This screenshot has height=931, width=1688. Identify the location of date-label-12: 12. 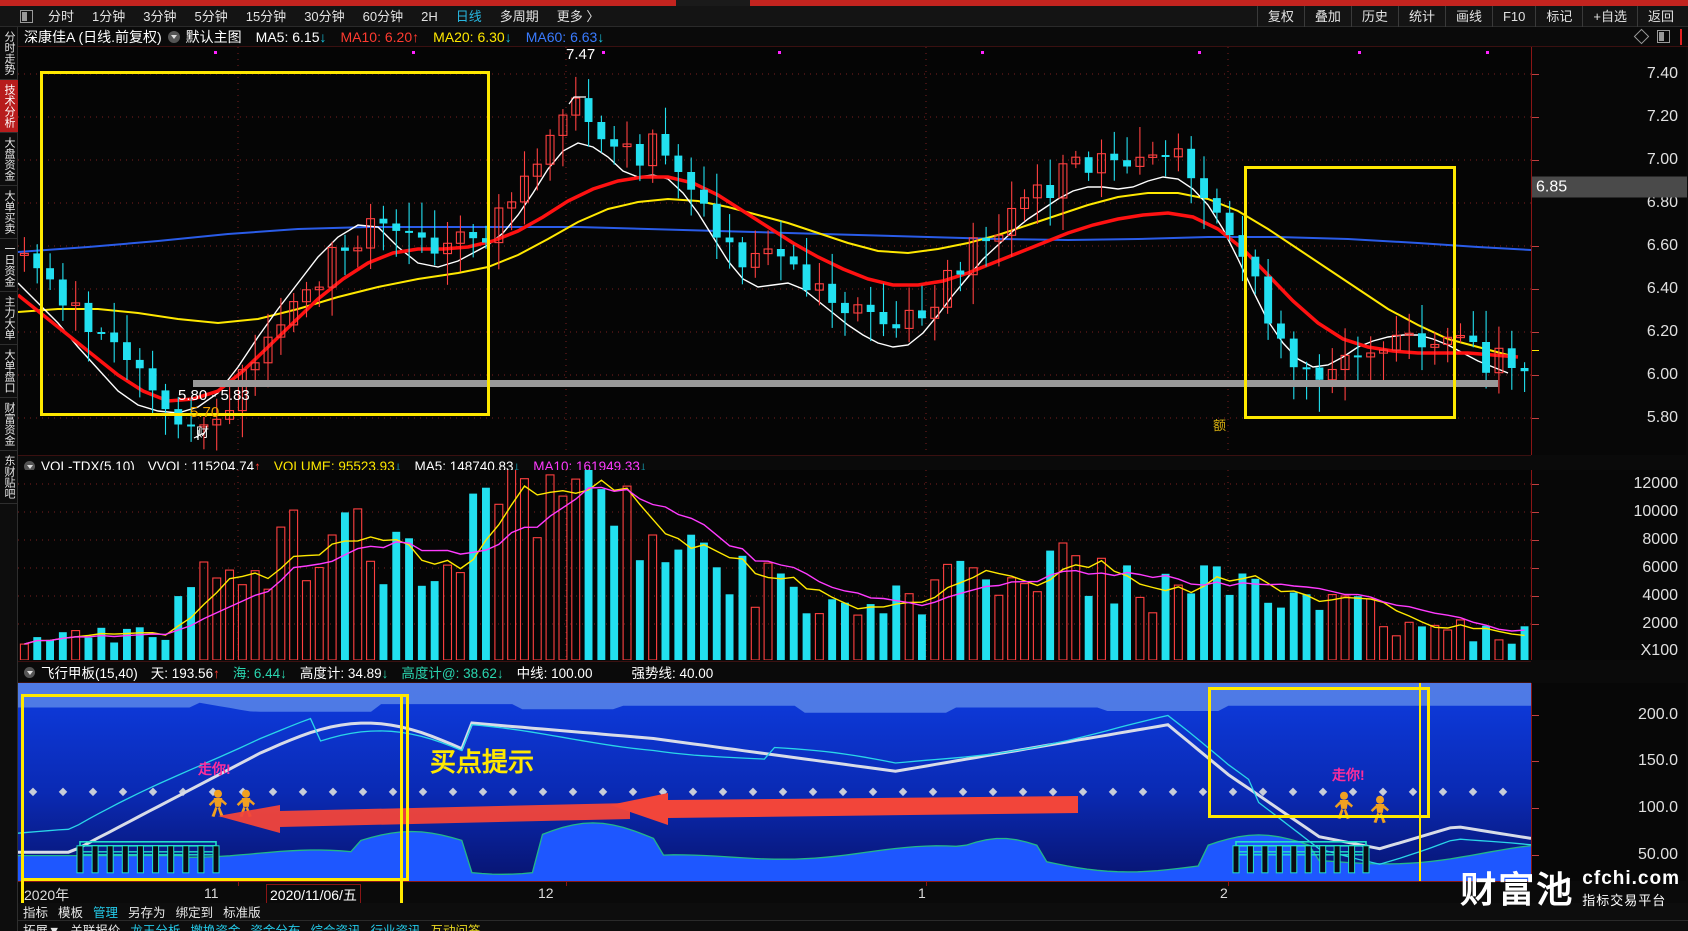
(546, 893).